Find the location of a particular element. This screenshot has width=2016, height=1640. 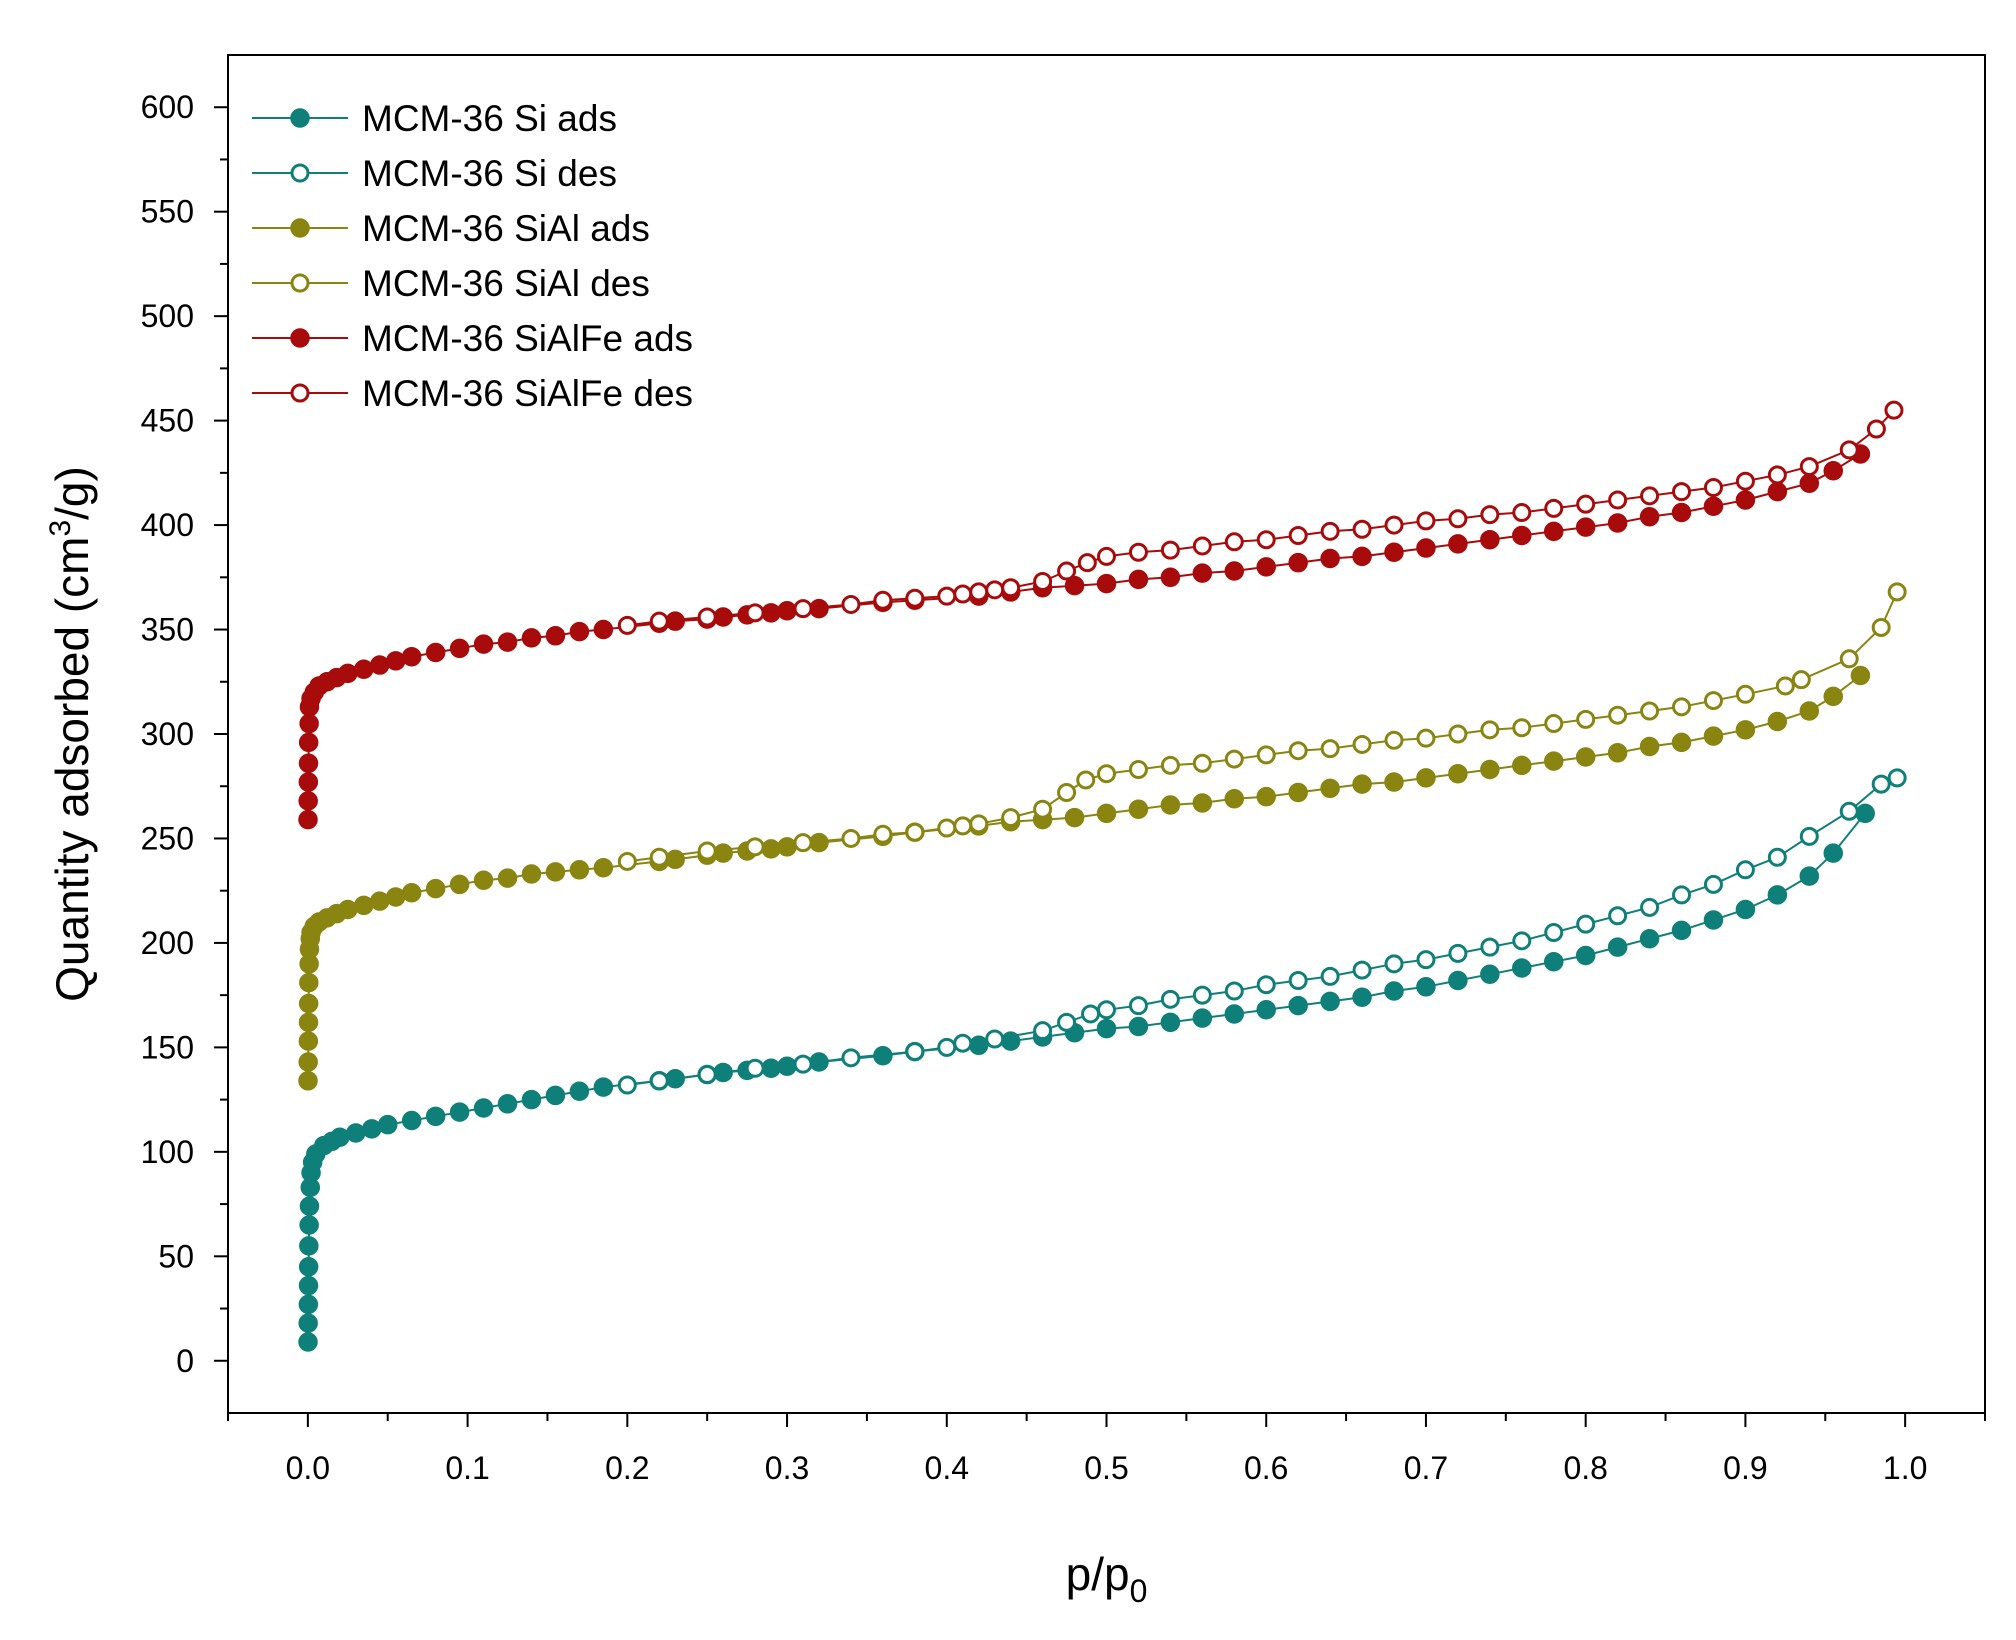

legend-item: MCM-36 SiAlFe ads is located at coordinates (472, 338).